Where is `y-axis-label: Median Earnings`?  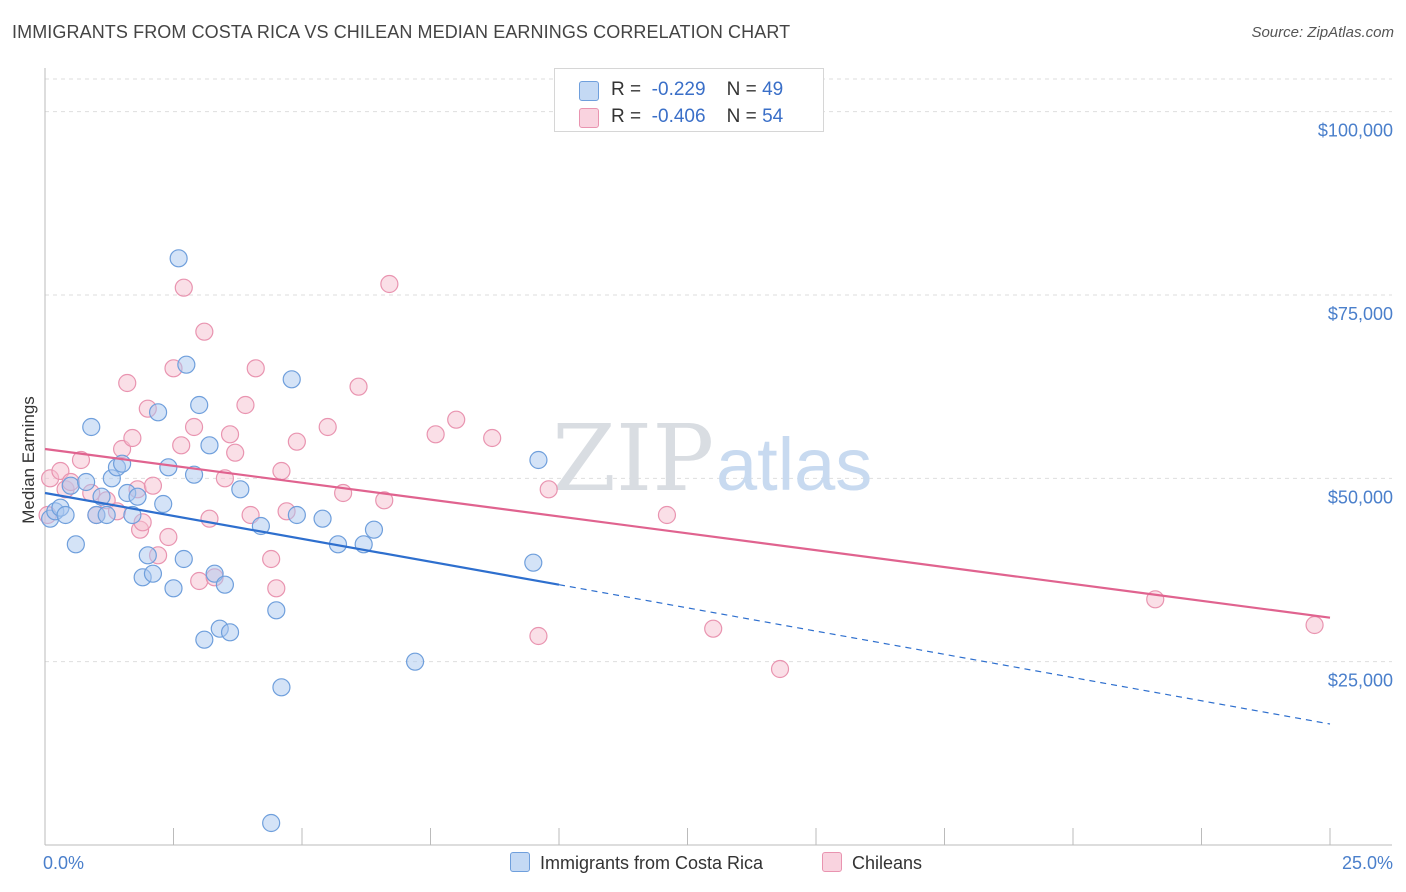
y-axis-label: Median Earnings is located at coordinates (28, 460).